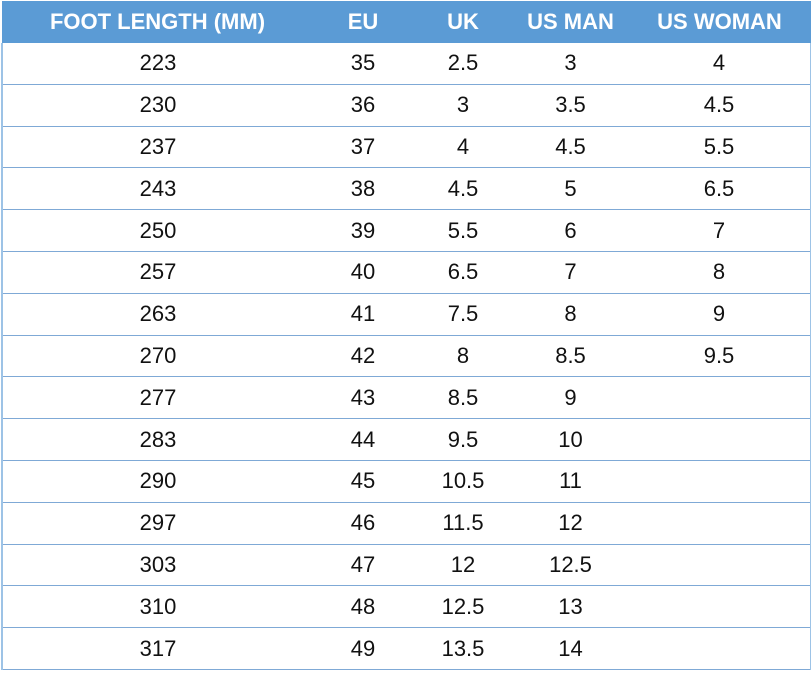 This screenshot has height=682, width=811. I want to click on table-row: 303 47 12 12.5, so click(406, 565).